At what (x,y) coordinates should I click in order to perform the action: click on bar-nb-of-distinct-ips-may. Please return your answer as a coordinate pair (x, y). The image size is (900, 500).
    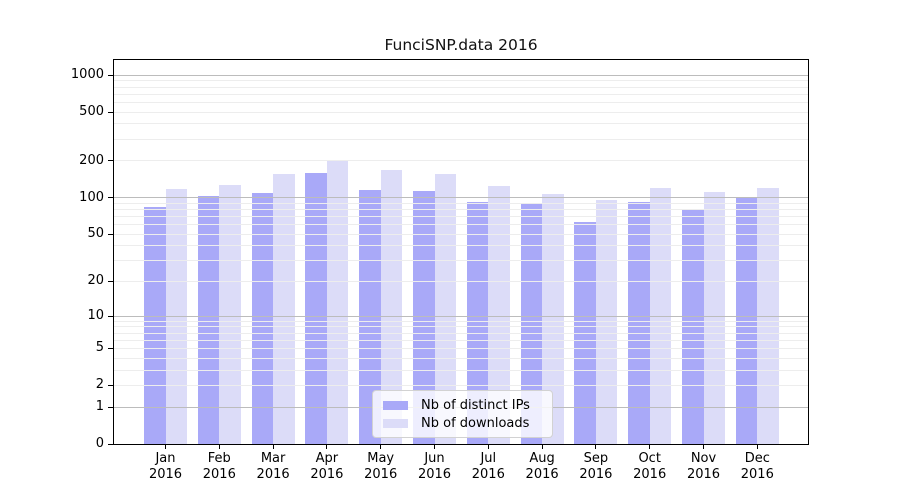
    Looking at the image, I should click on (370, 316).